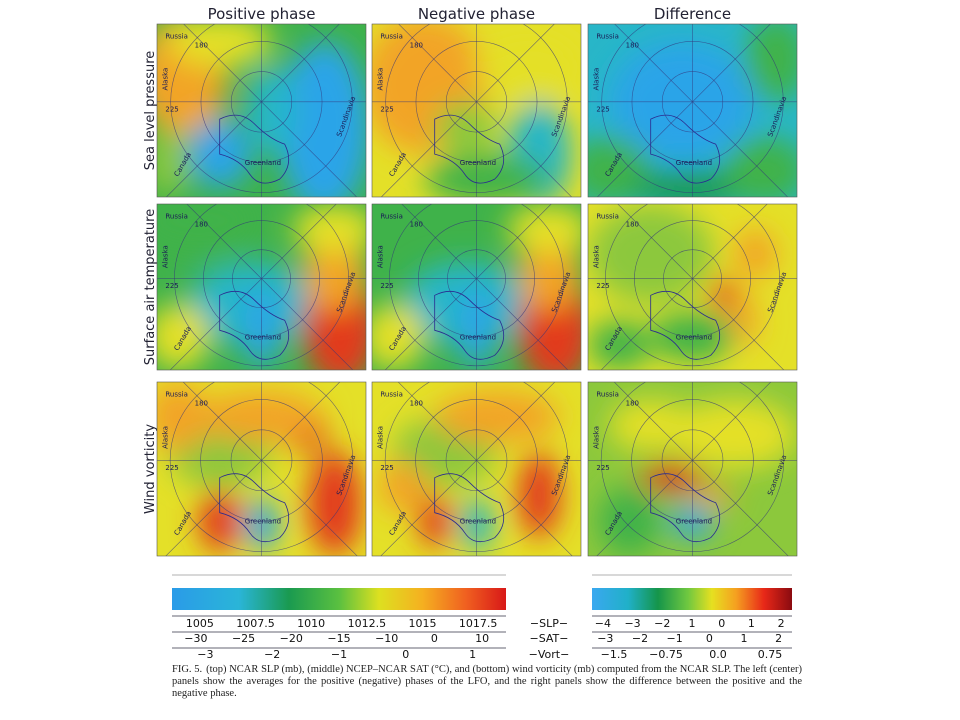 The width and height of the screenshot is (960, 720). I want to click on colorbar-label: 10, so click(482, 638).